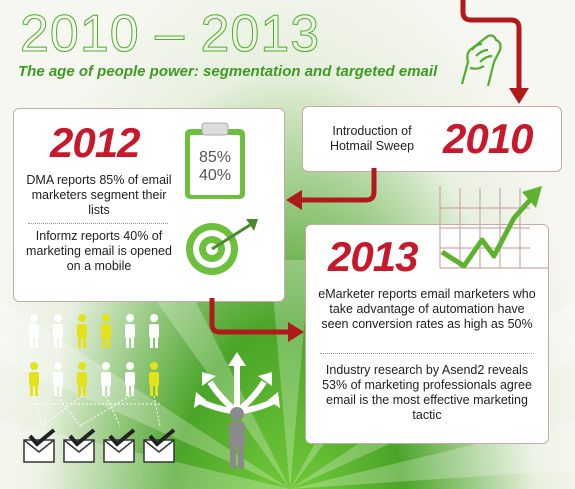 Image resolution: width=575 pixels, height=489 pixels. Describe the element at coordinates (99, 445) in the screenshot. I see `envelope-check-icon` at that location.